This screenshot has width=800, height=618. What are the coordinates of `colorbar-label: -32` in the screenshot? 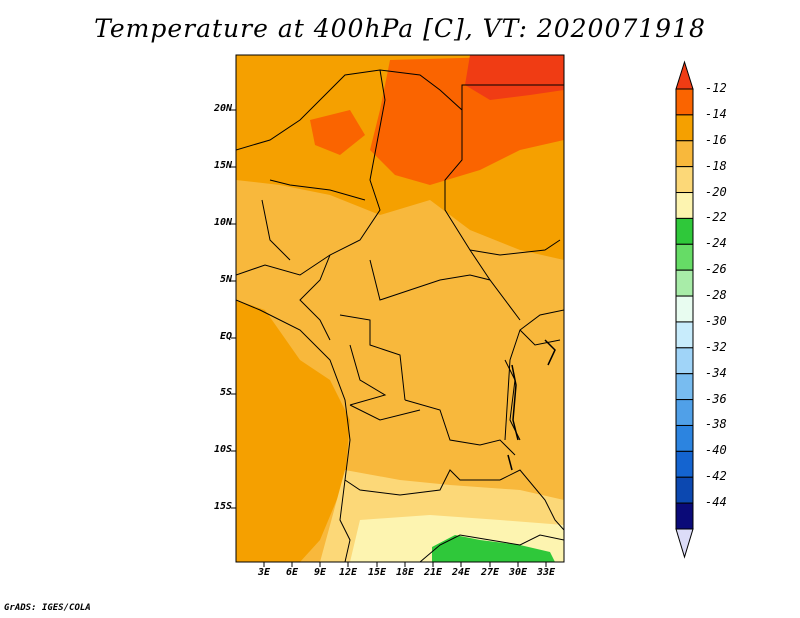 It's located at (716, 346).